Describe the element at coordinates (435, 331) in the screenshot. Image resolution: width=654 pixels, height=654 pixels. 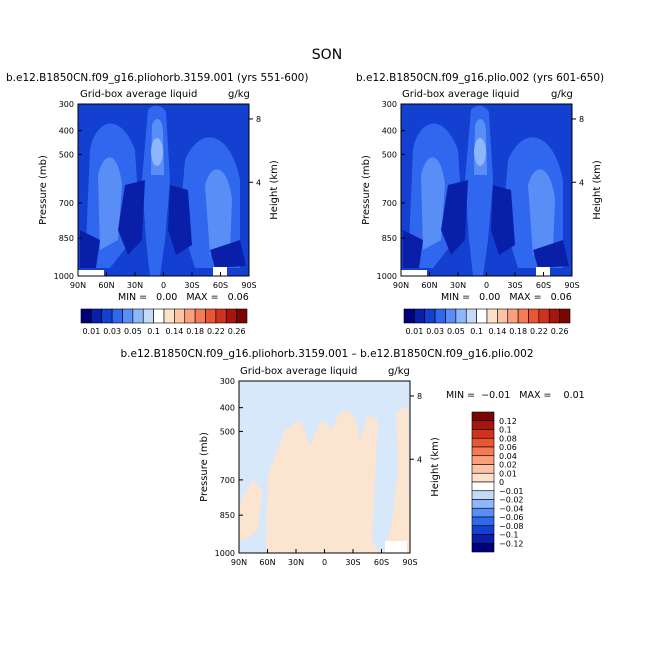
I see `colorbar-label: 0.03` at that location.